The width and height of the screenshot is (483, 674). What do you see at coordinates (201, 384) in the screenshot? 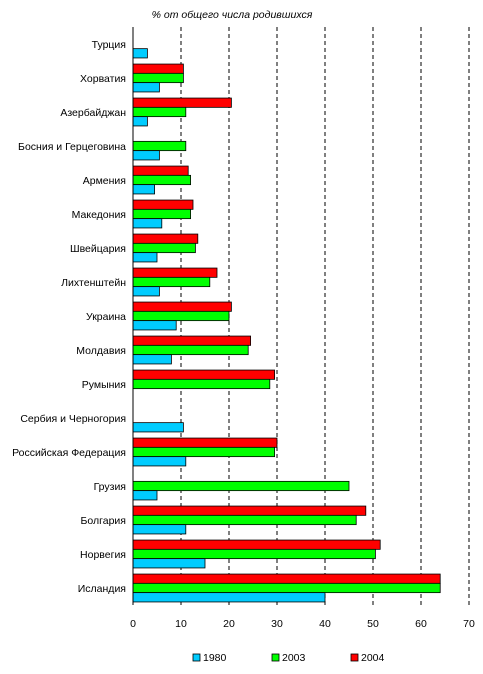
I see `bar-2003-румыния` at bounding box center [201, 384].